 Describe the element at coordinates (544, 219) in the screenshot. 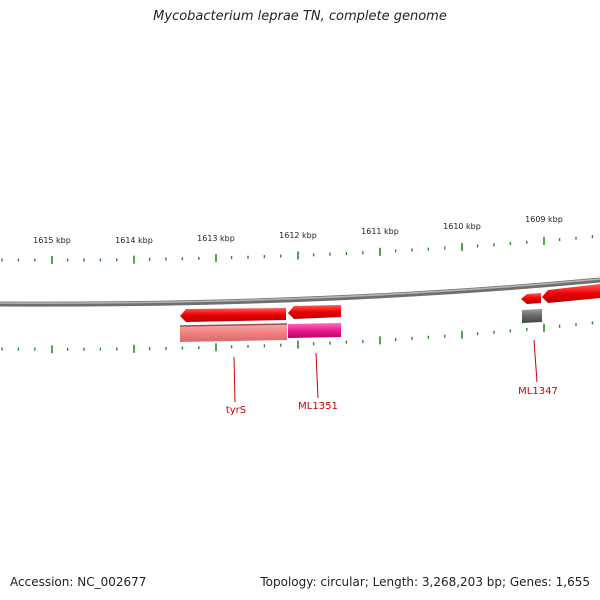

I see `scale-label-1609: 1609 kbp` at that location.